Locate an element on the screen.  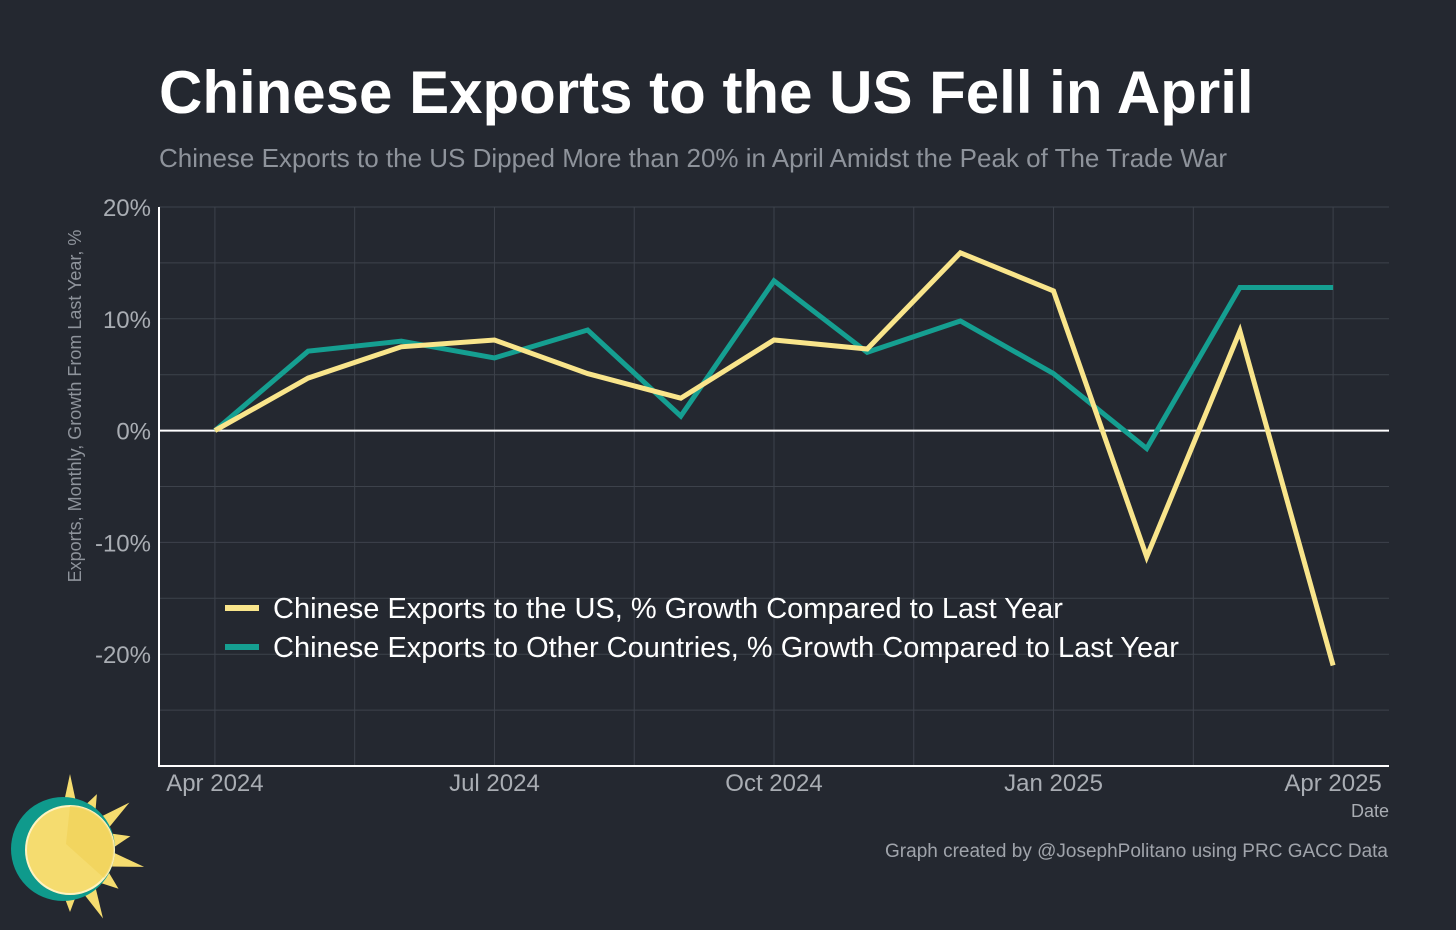
chart-title: Chinese Exports to the US Fell in April is located at coordinates (706, 92).